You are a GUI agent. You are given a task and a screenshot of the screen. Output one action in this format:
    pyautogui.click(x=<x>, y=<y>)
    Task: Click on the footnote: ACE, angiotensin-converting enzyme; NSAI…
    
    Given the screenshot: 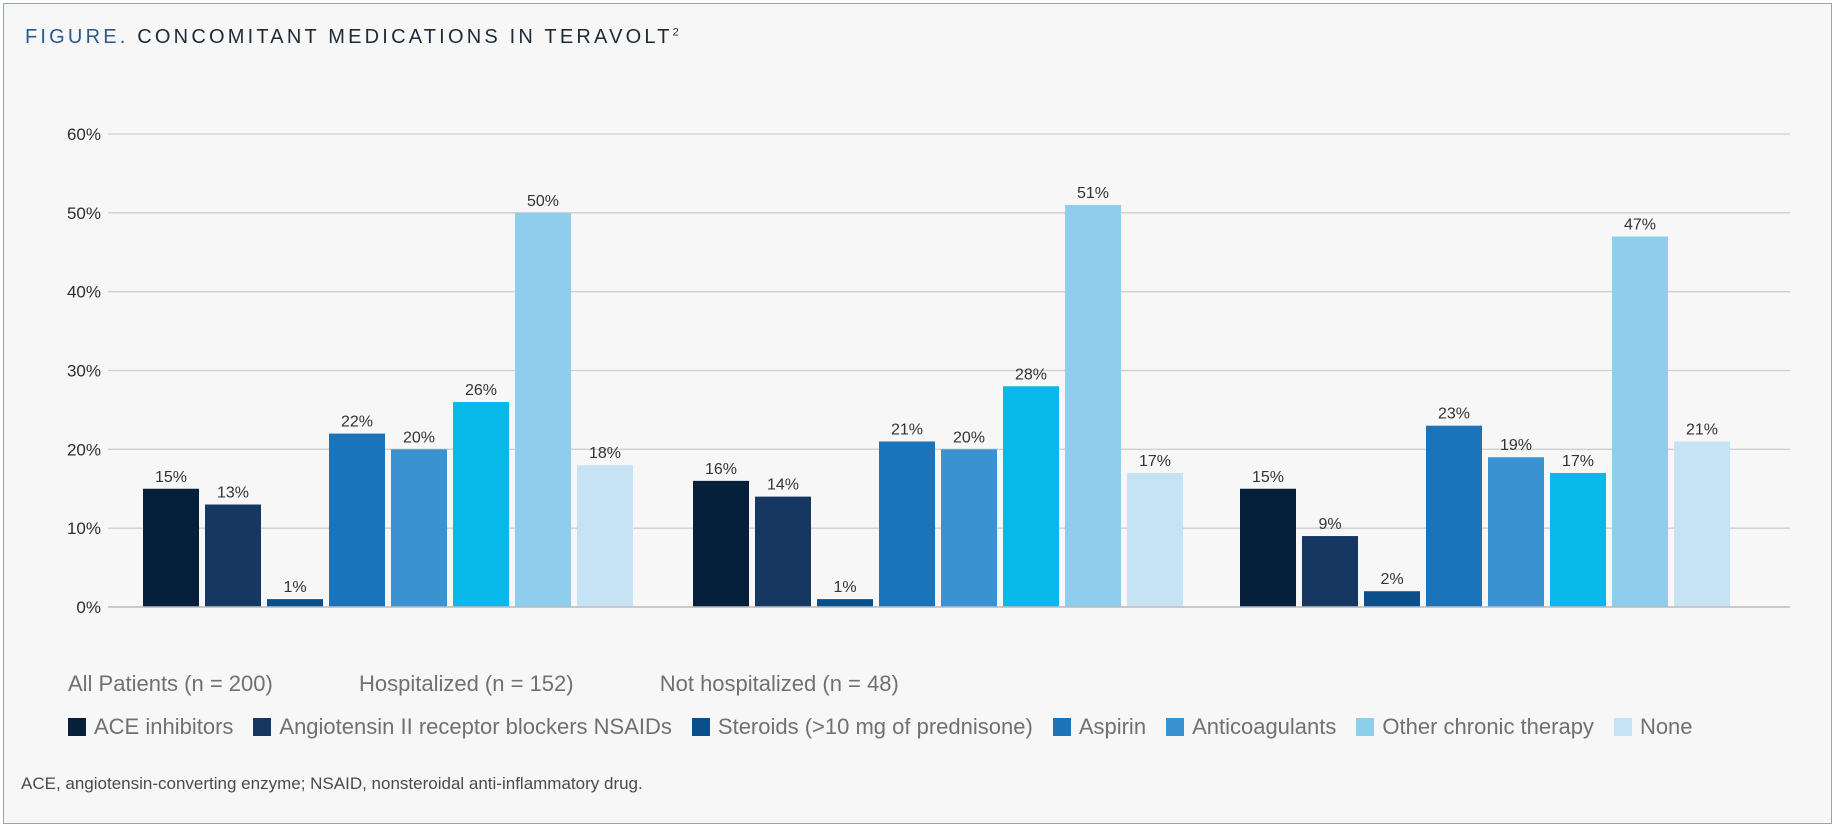 What is the action you would take?
    pyautogui.click(x=332, y=783)
    